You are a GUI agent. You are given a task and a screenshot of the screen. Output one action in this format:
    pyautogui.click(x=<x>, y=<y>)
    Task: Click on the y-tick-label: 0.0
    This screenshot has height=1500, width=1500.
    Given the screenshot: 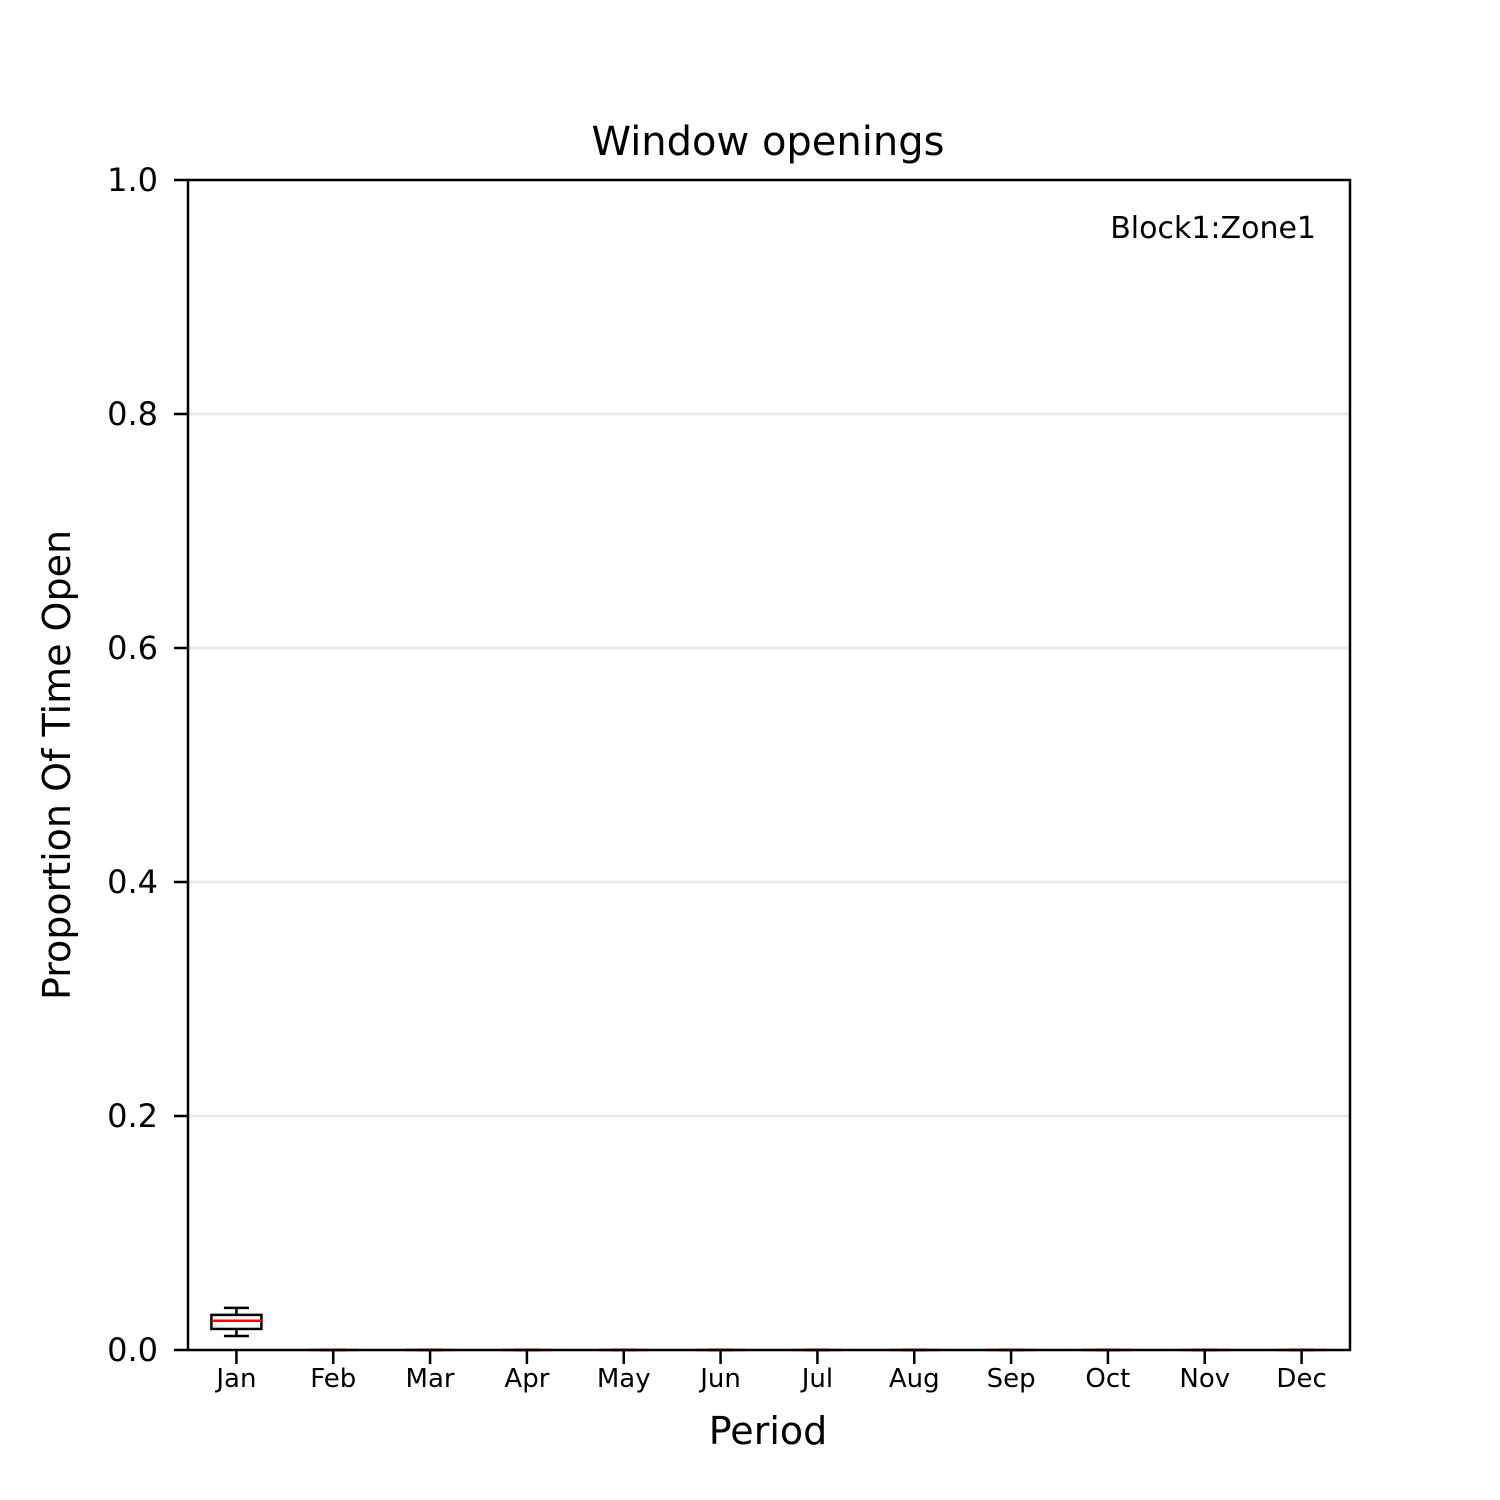 What is the action you would take?
    pyautogui.click(x=132, y=1350)
    